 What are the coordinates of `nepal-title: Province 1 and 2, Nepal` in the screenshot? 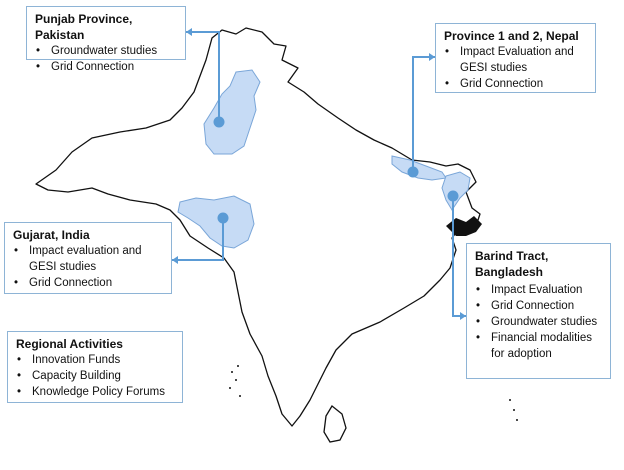 It's located at (511, 36).